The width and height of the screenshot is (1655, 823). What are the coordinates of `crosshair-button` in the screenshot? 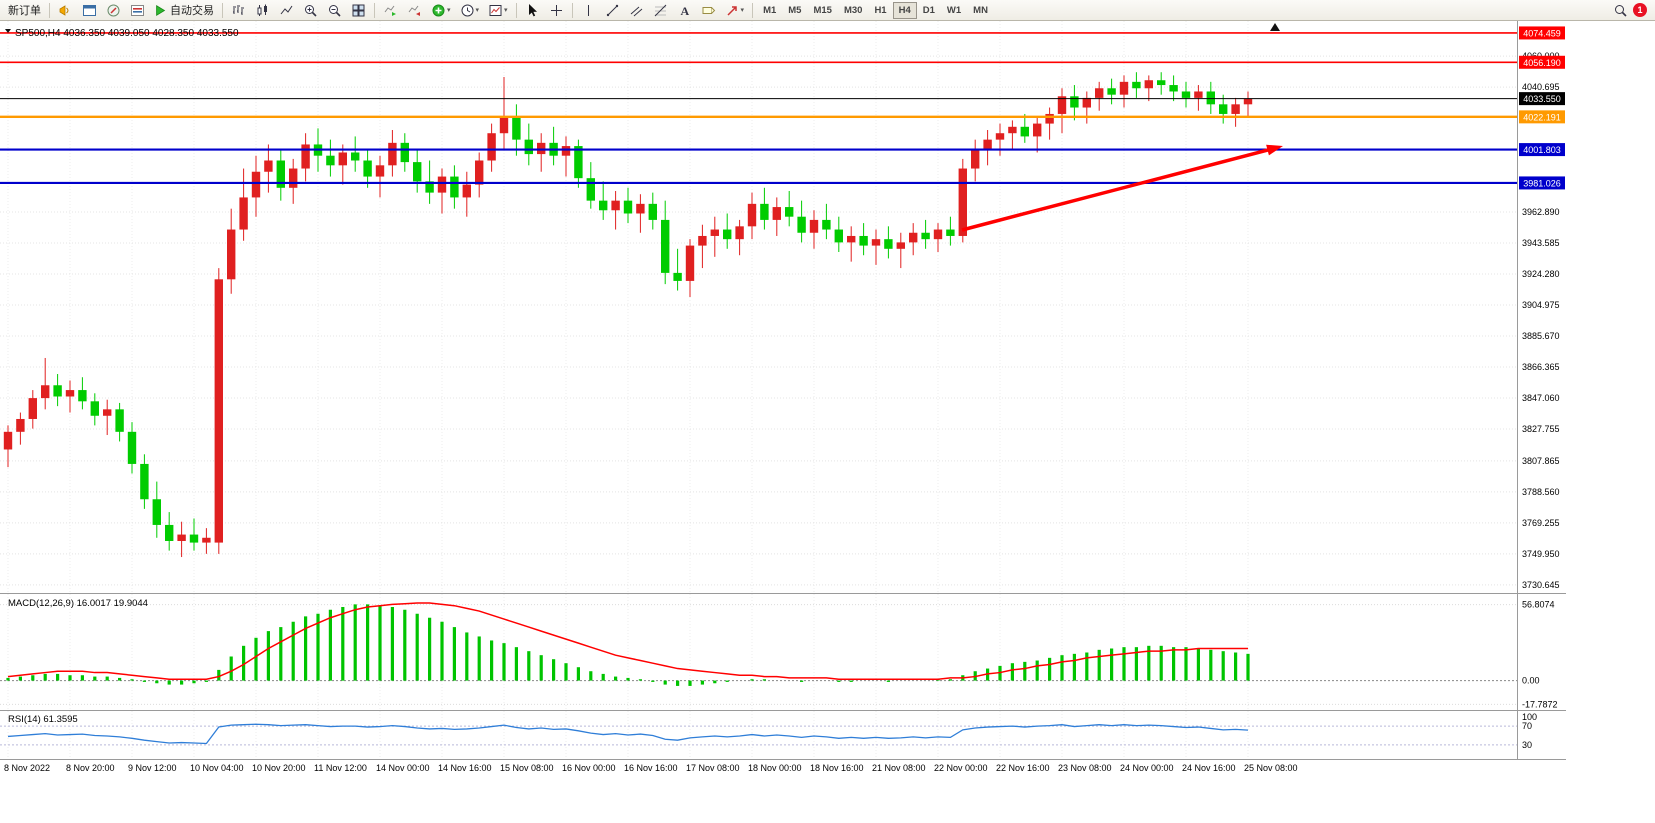 It's located at (556, 10).